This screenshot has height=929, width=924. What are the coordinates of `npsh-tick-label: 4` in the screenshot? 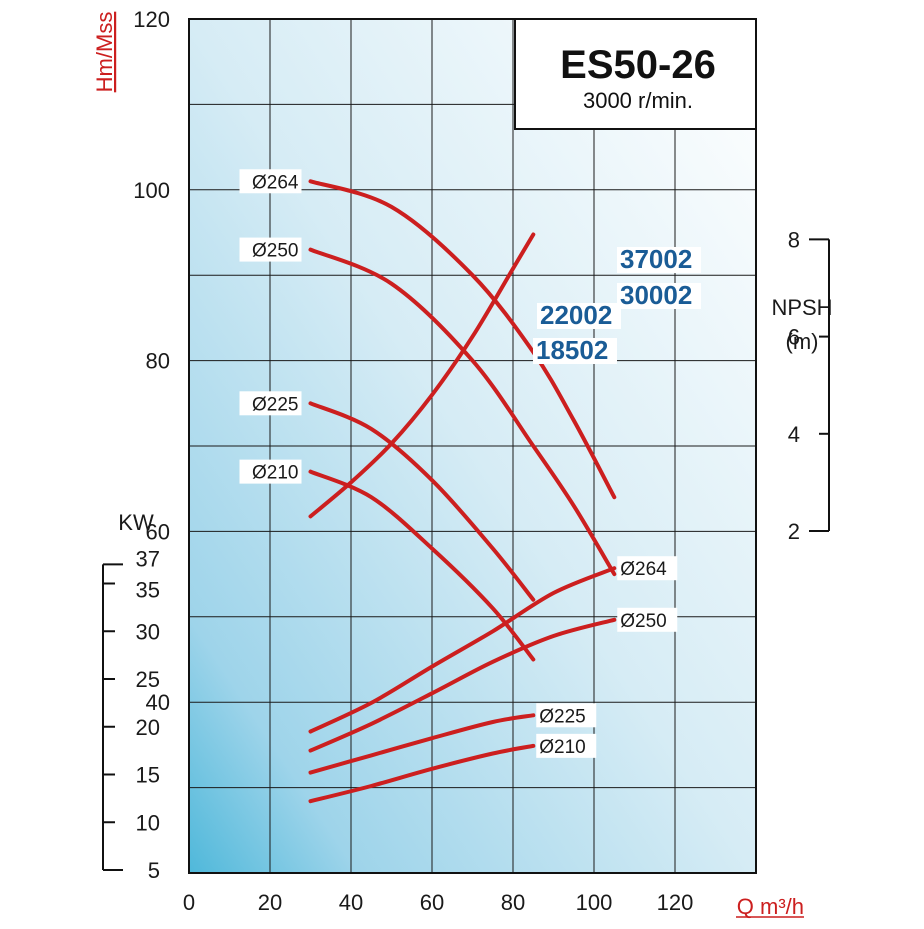 It's located at (794, 434).